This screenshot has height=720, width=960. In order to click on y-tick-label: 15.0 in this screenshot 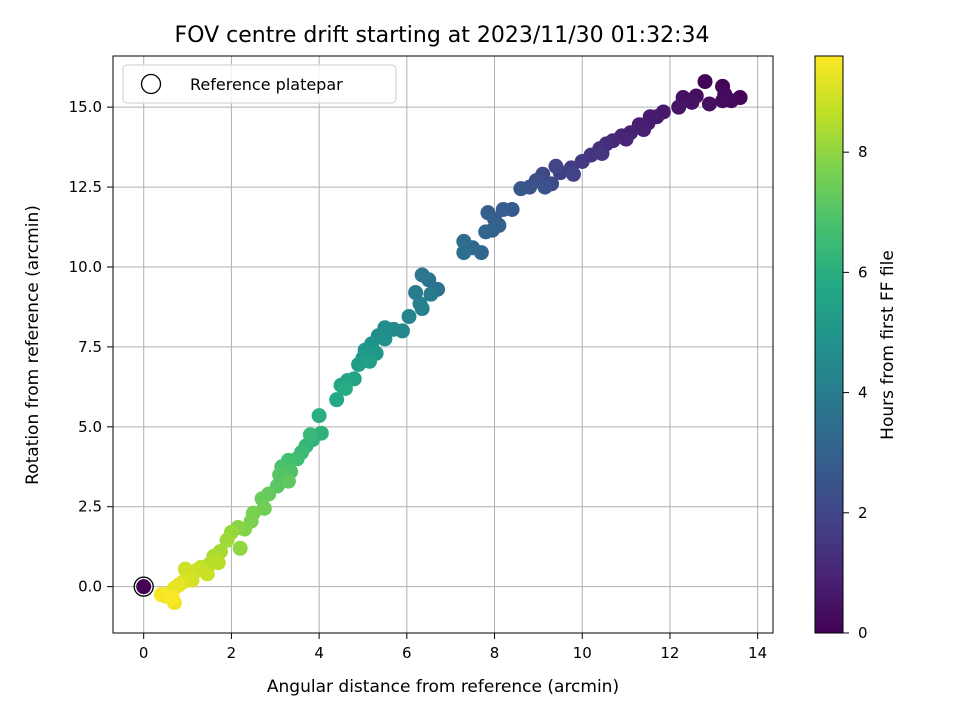, I will do `click(85, 107)`.